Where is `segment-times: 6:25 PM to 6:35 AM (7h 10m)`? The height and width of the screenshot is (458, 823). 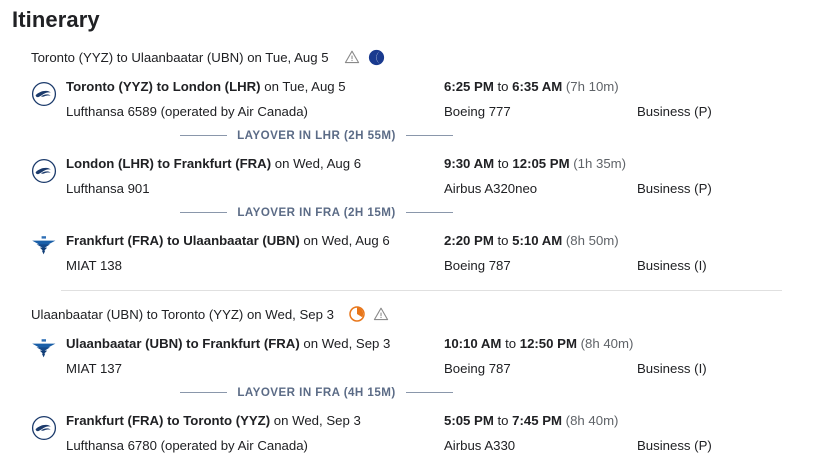
segment-times: 6:25 PM to 6:35 AM (7h 10m) is located at coordinates (633, 86).